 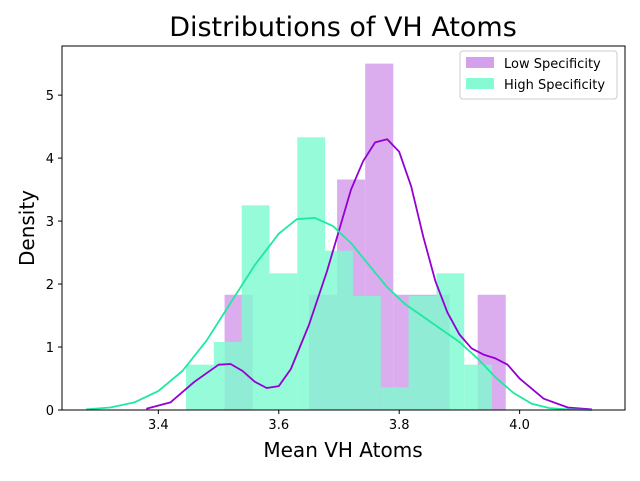 I want to click on legend: Low Specificity High Specificity, so click(x=538, y=75).